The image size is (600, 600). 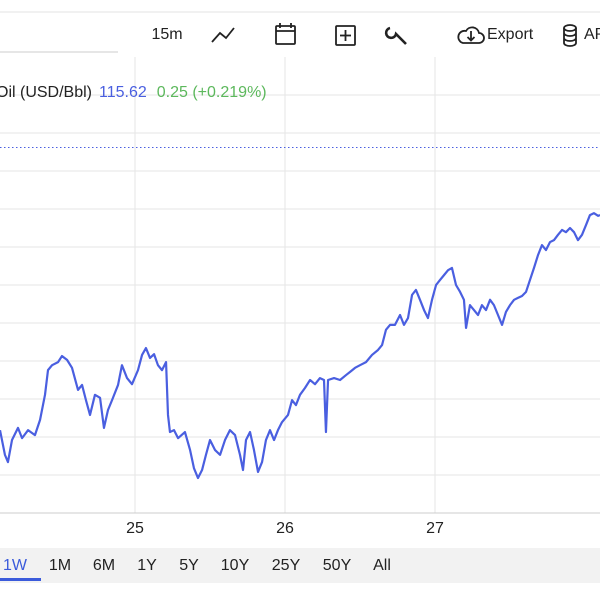 I want to click on range-button: 10Y, so click(x=235, y=565).